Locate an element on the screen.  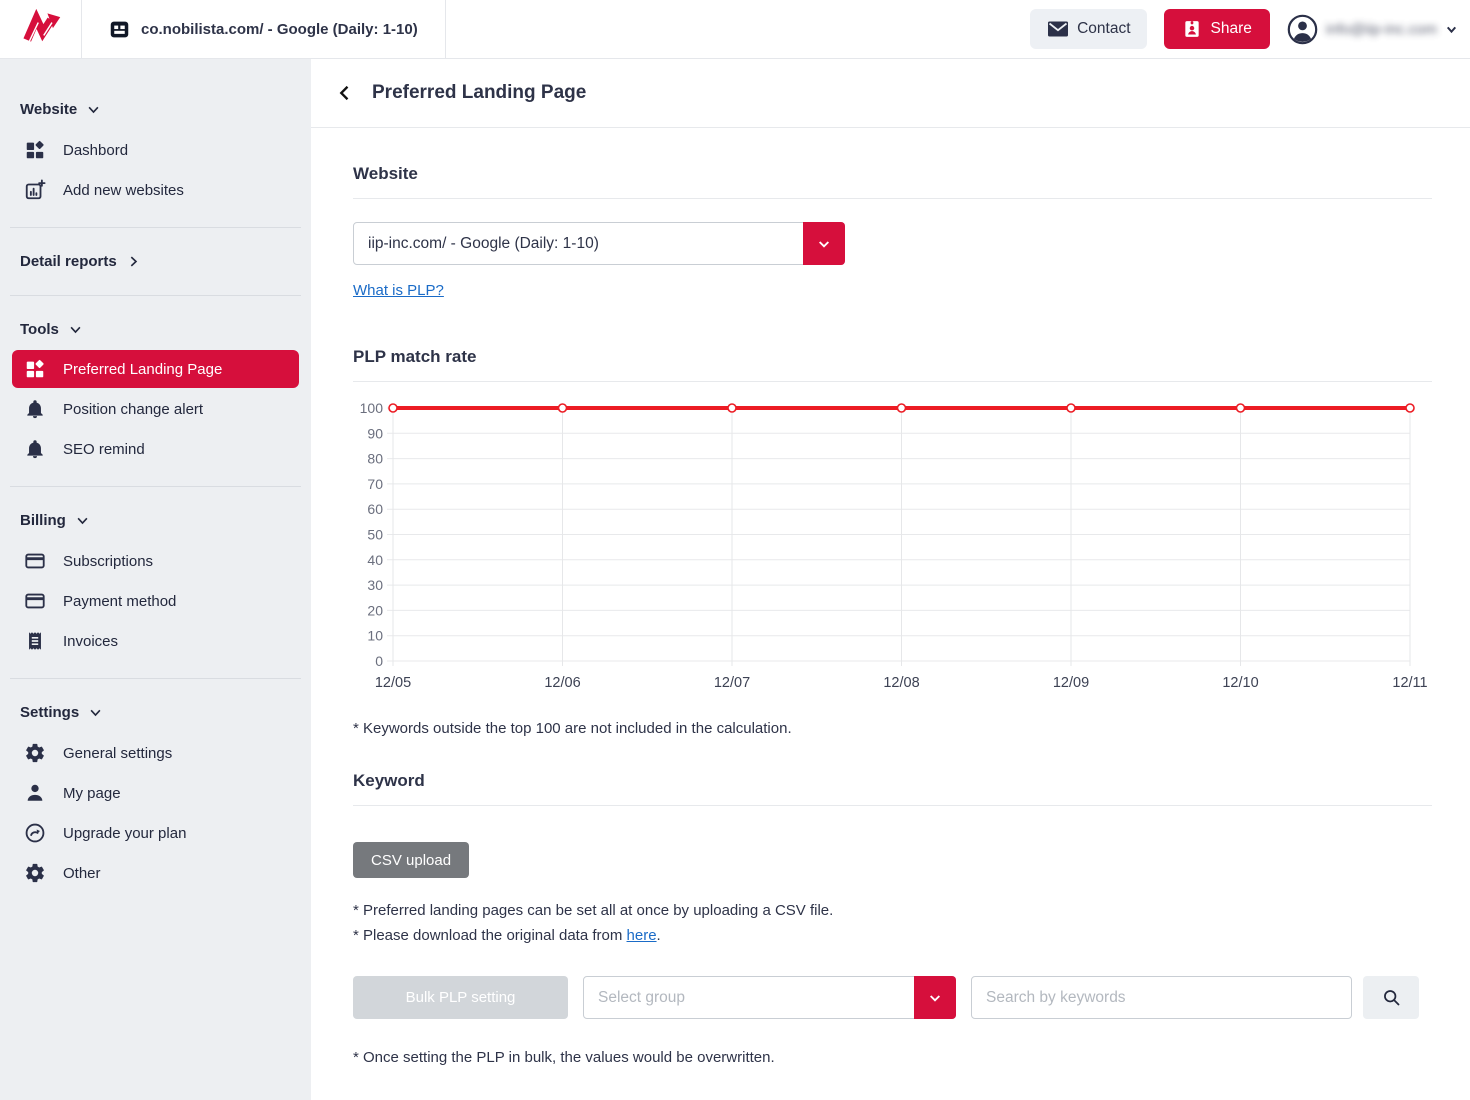
sidebar-item-add-new-websites: Add new websites is located at coordinates (155, 190).